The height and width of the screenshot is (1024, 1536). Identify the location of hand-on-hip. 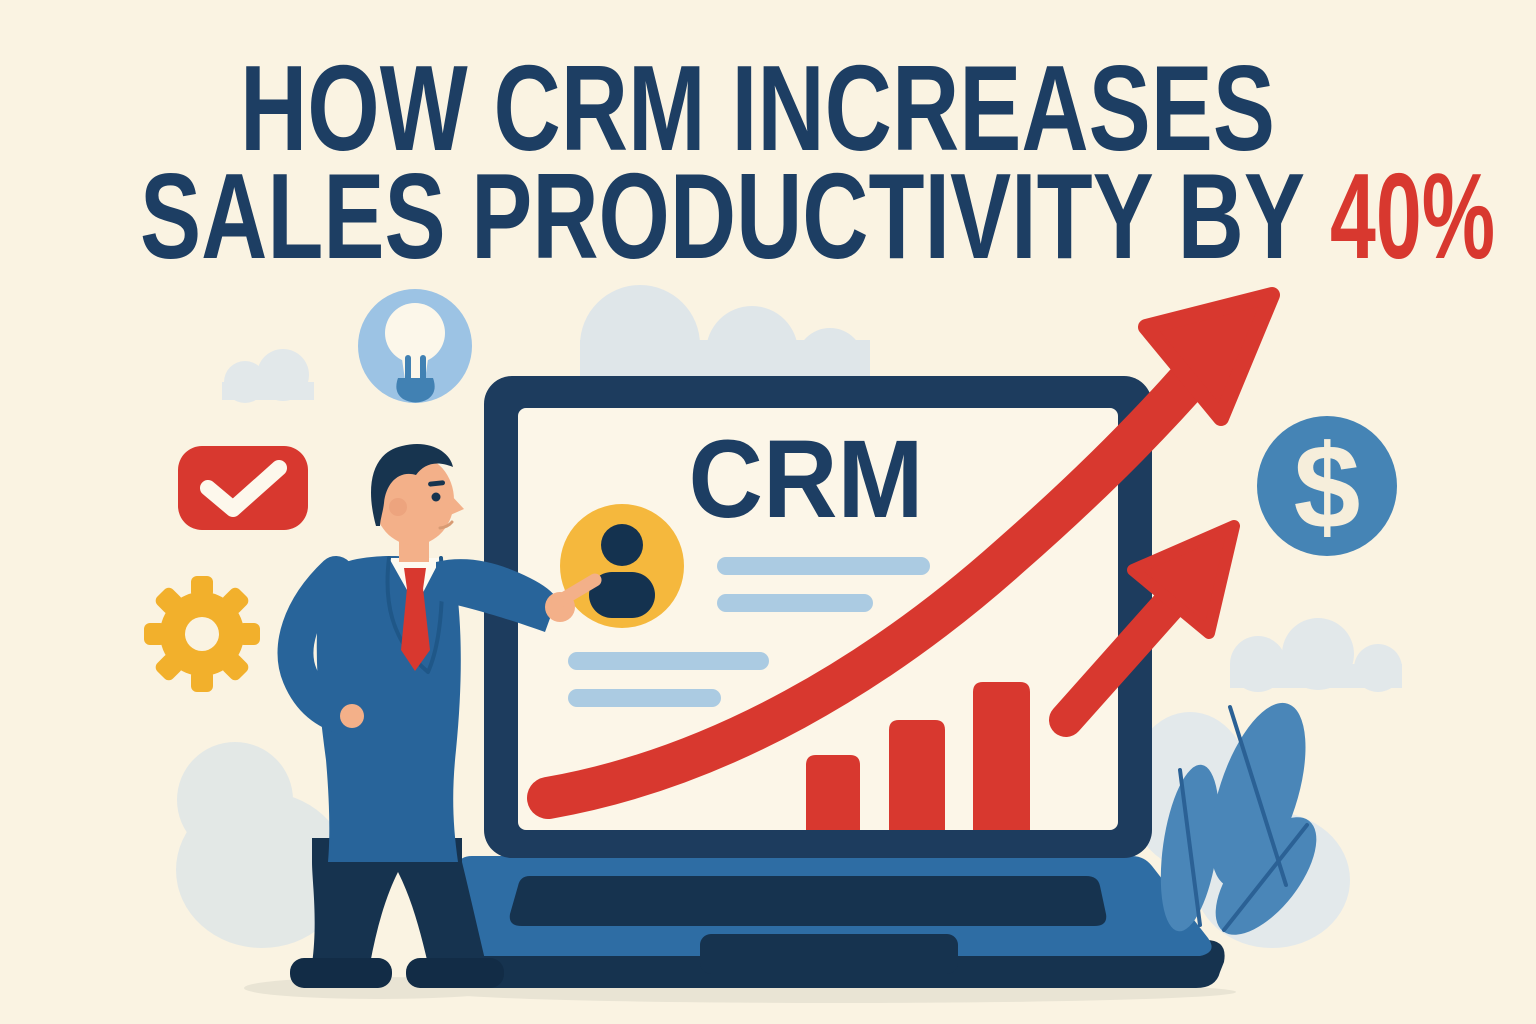
(352, 716).